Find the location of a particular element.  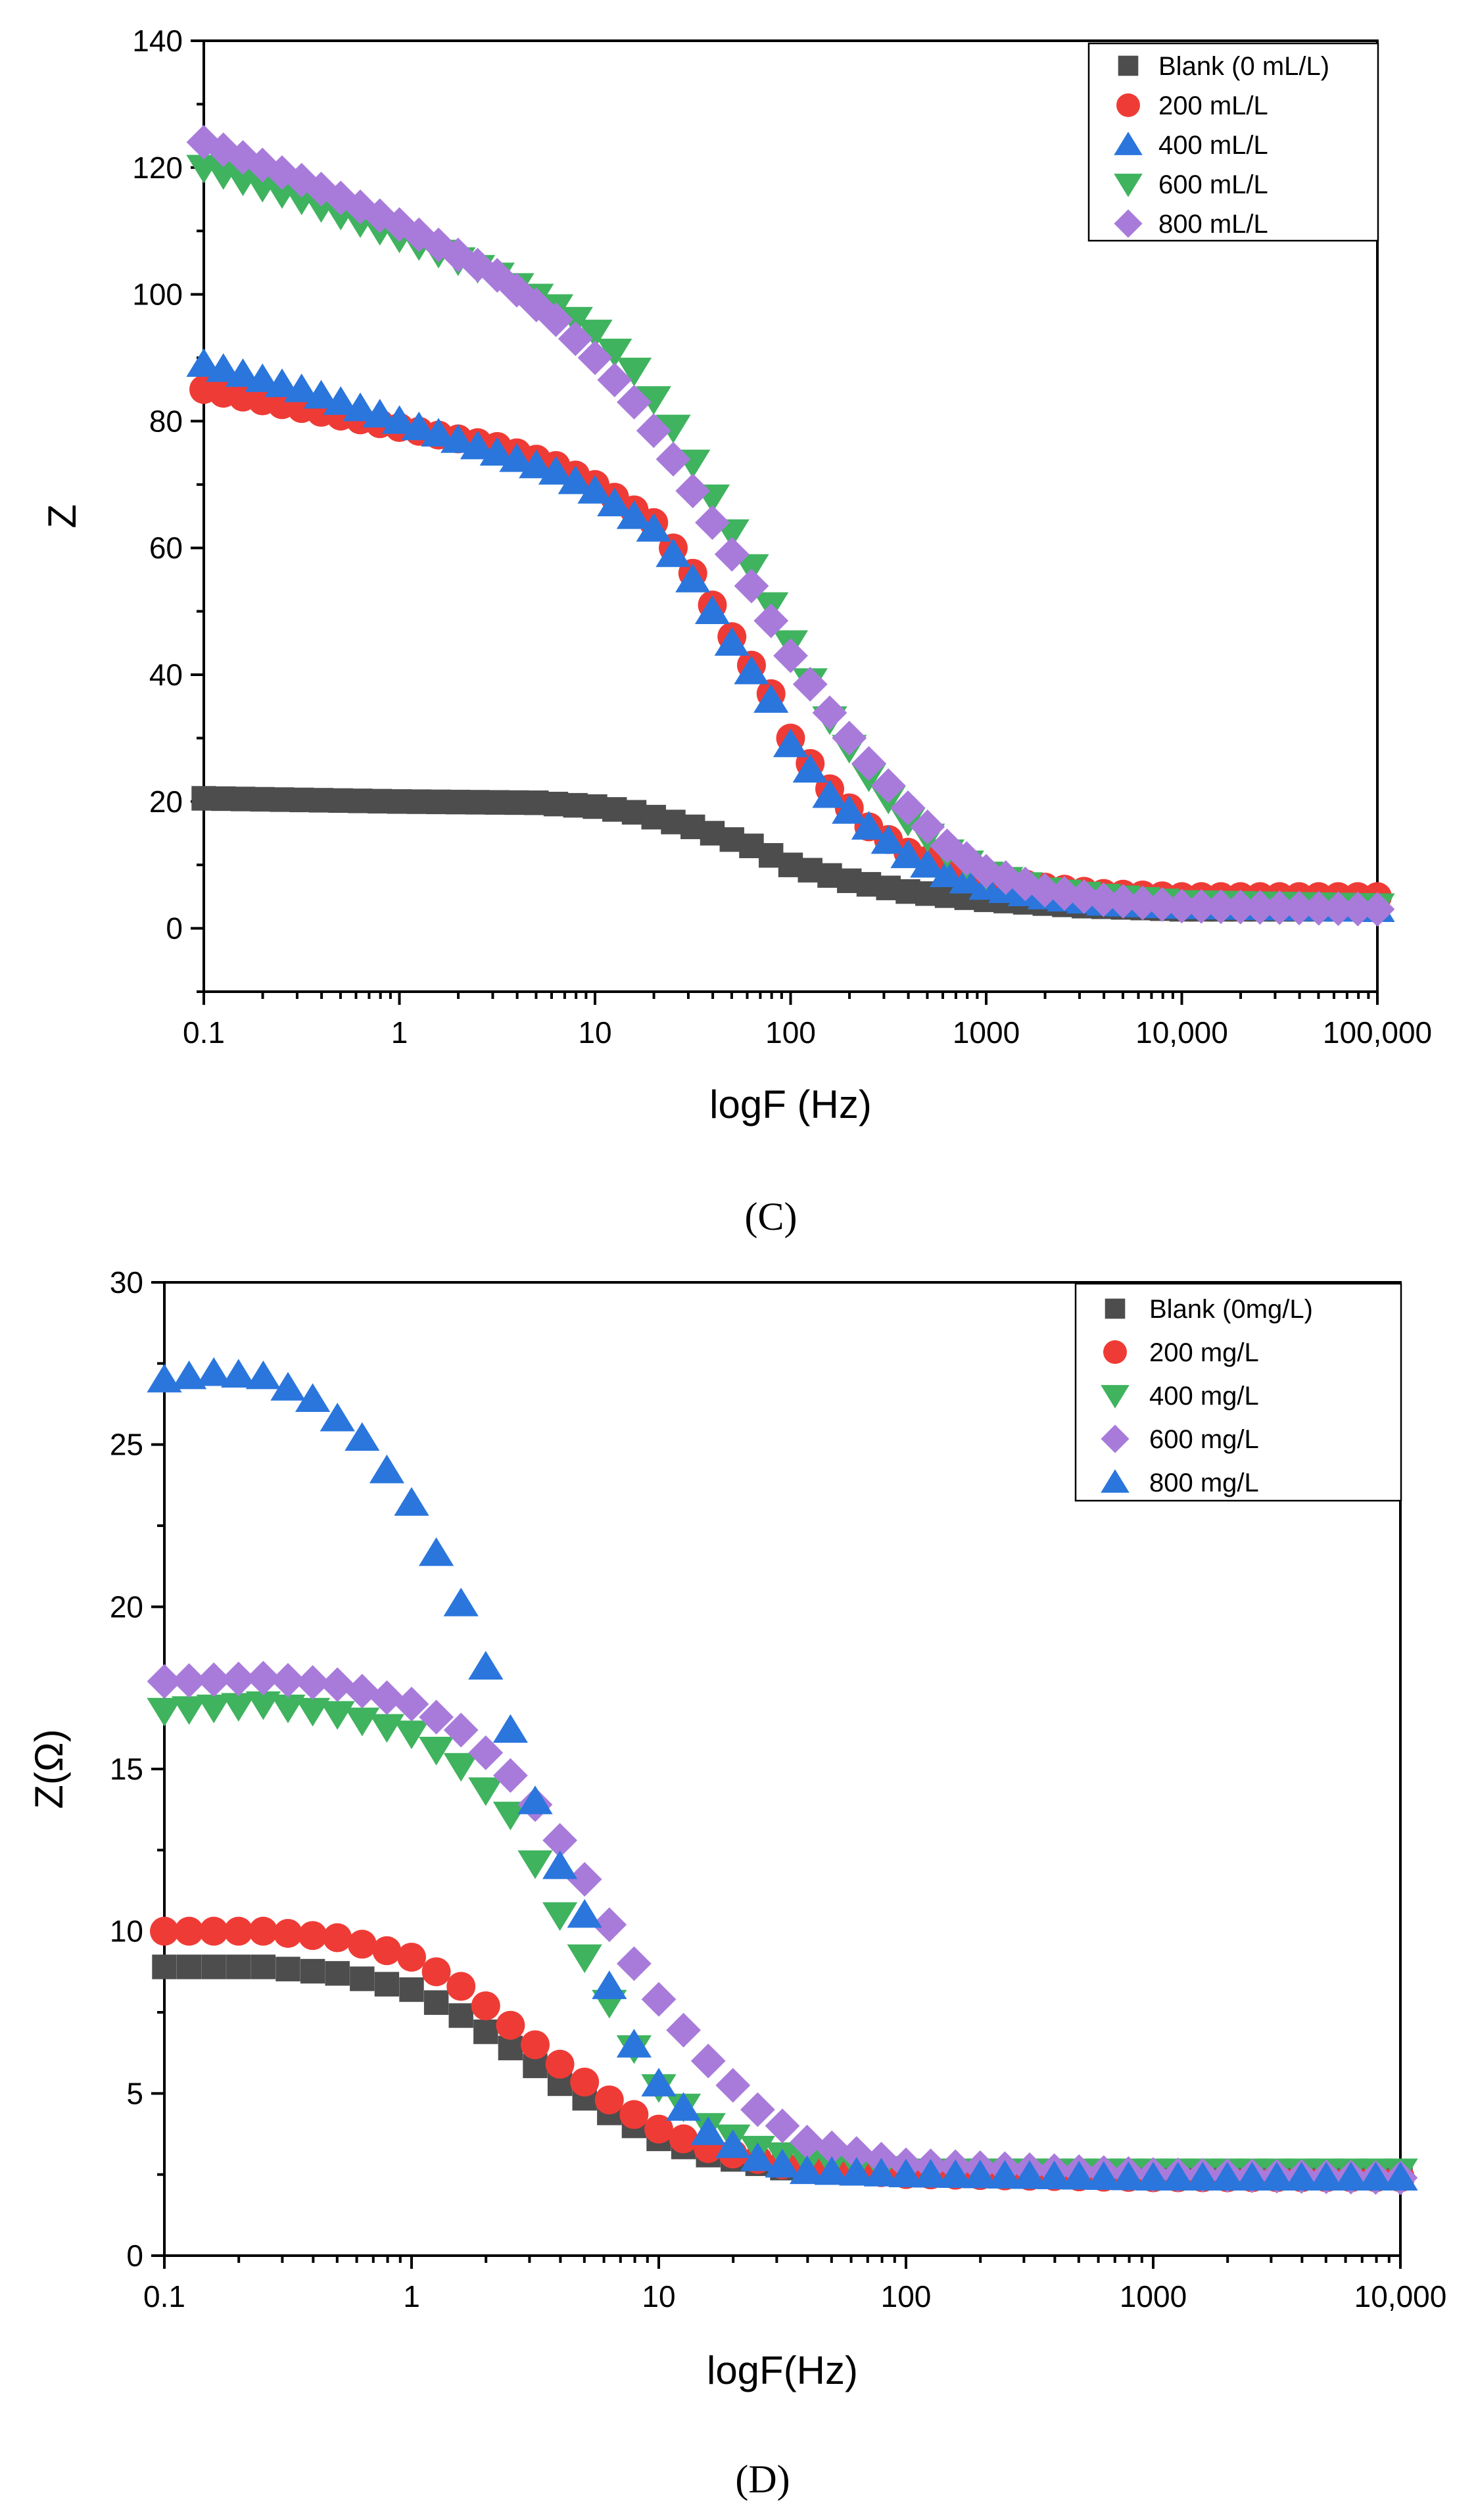

legend-entry: 200 mg/L is located at coordinates (1204, 1352).